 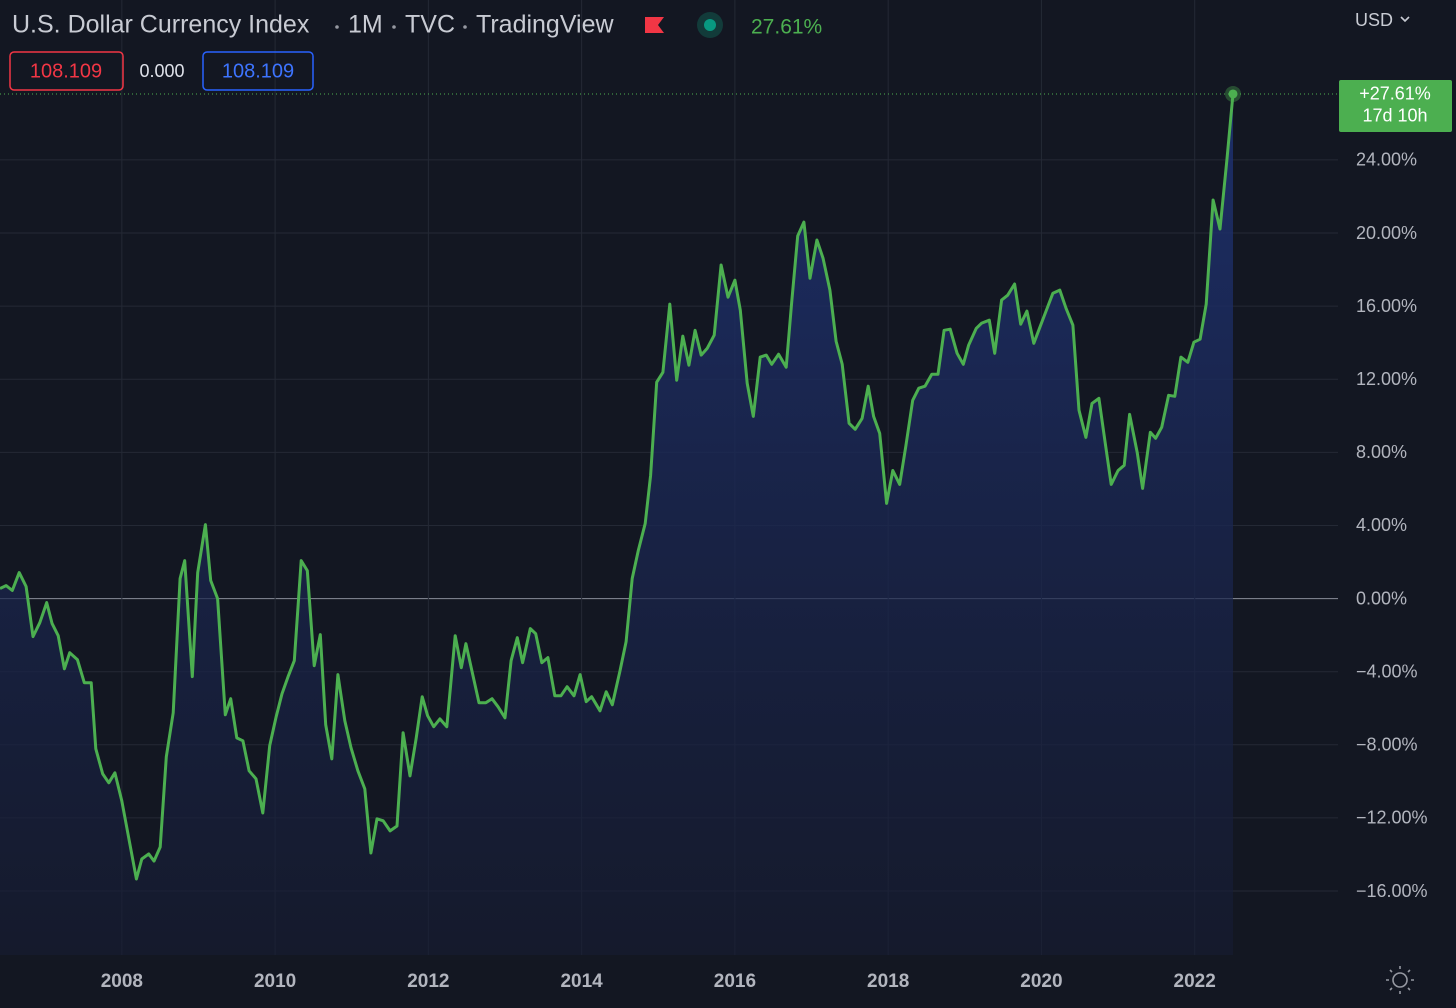 I want to click on y-tick-label: 0.00%, so click(x=1381, y=598).